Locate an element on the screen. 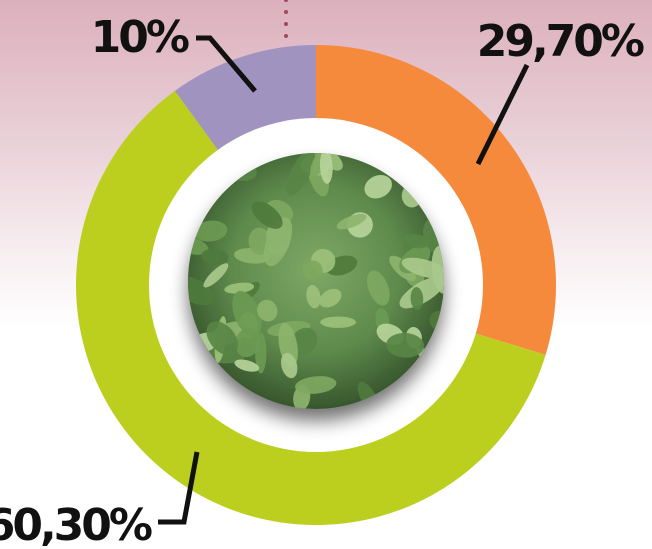 The image size is (652, 549). slice-label-1: 29,70% is located at coordinates (560, 41).